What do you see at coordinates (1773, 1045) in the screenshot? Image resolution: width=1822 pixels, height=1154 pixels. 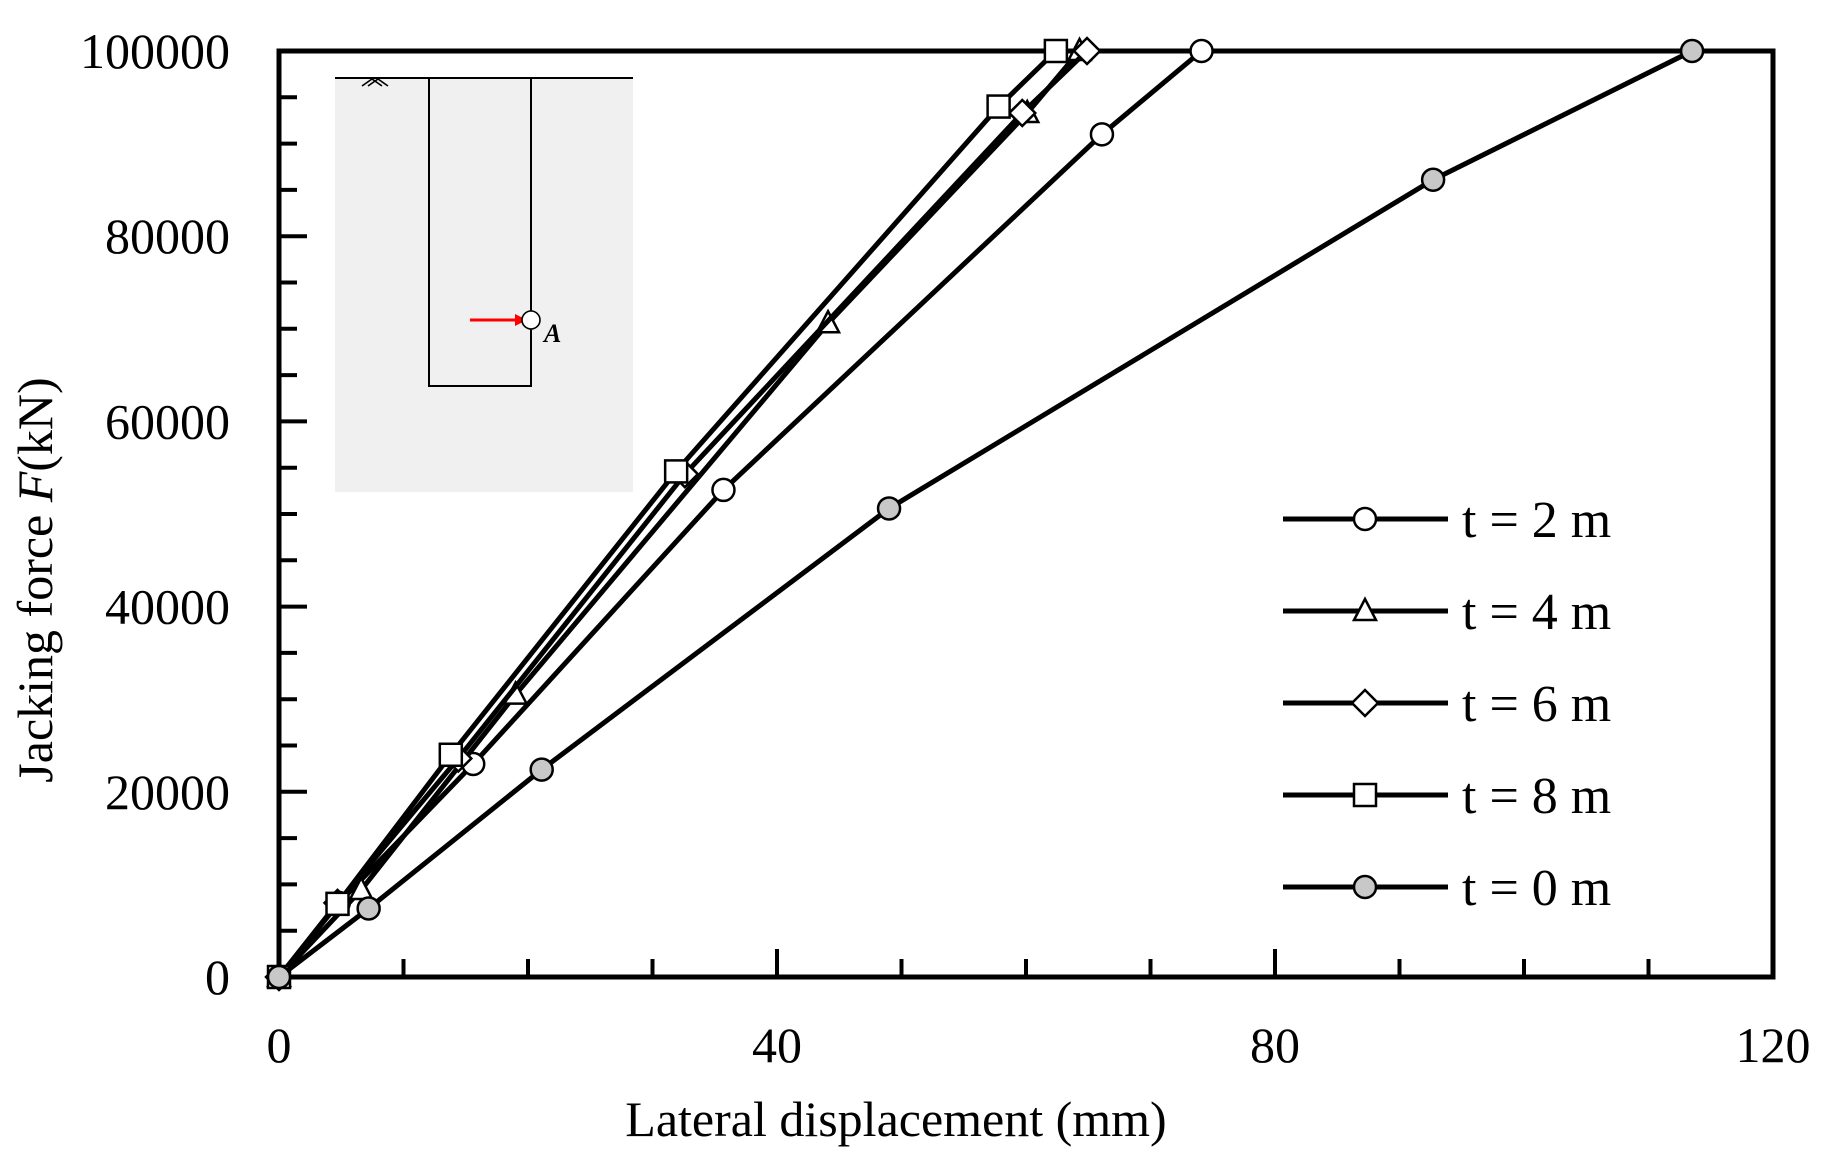 I see `x-tick-label: 120` at bounding box center [1773, 1045].